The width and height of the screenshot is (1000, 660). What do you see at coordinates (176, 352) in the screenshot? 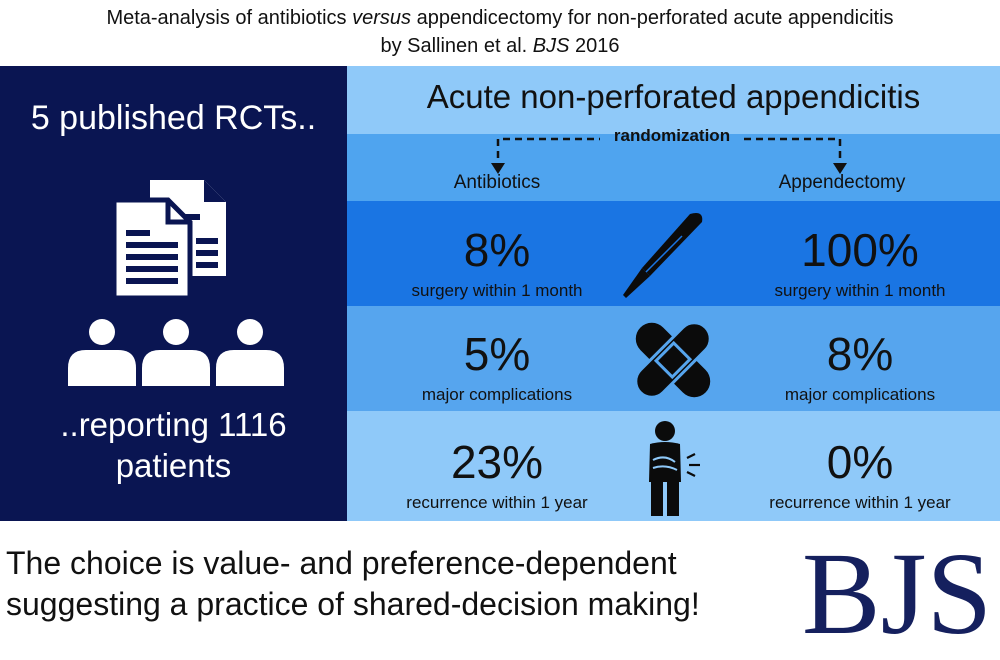
I see `people-icon` at bounding box center [176, 352].